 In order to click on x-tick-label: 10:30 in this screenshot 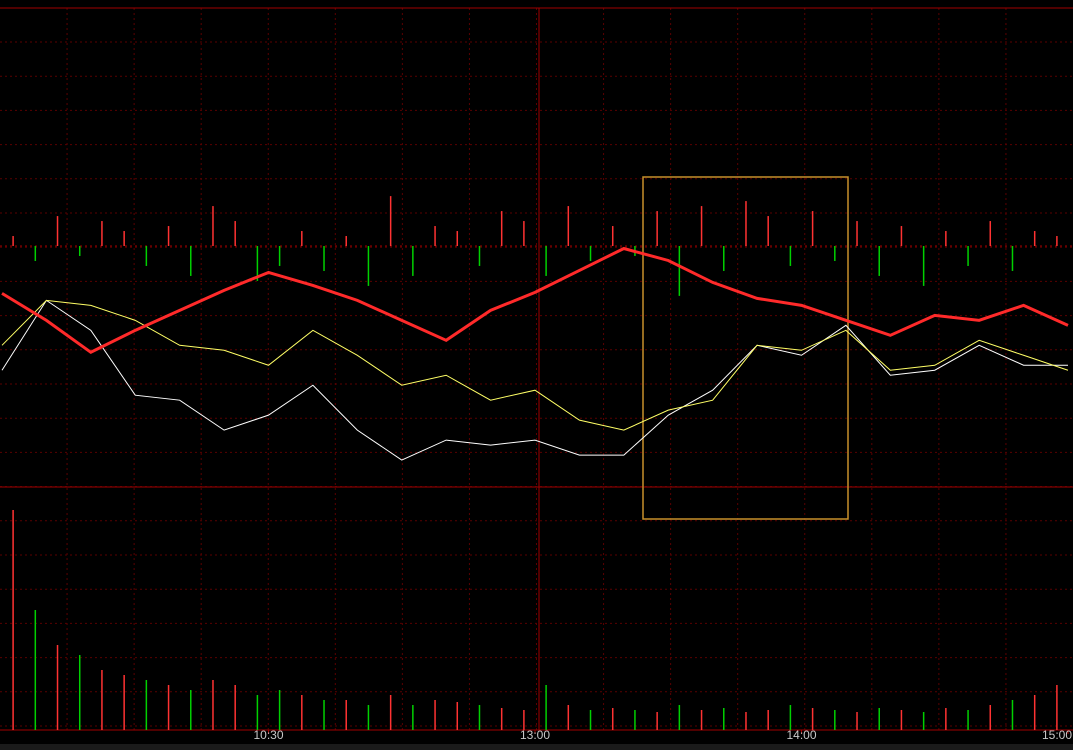, I will do `click(268, 735)`.